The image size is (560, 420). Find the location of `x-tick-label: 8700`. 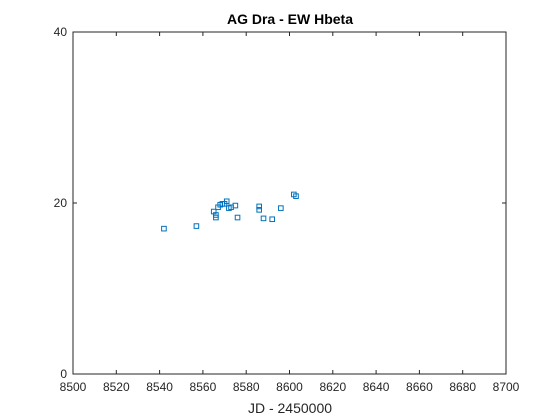

x-tick-label: 8700 is located at coordinates (506, 387).